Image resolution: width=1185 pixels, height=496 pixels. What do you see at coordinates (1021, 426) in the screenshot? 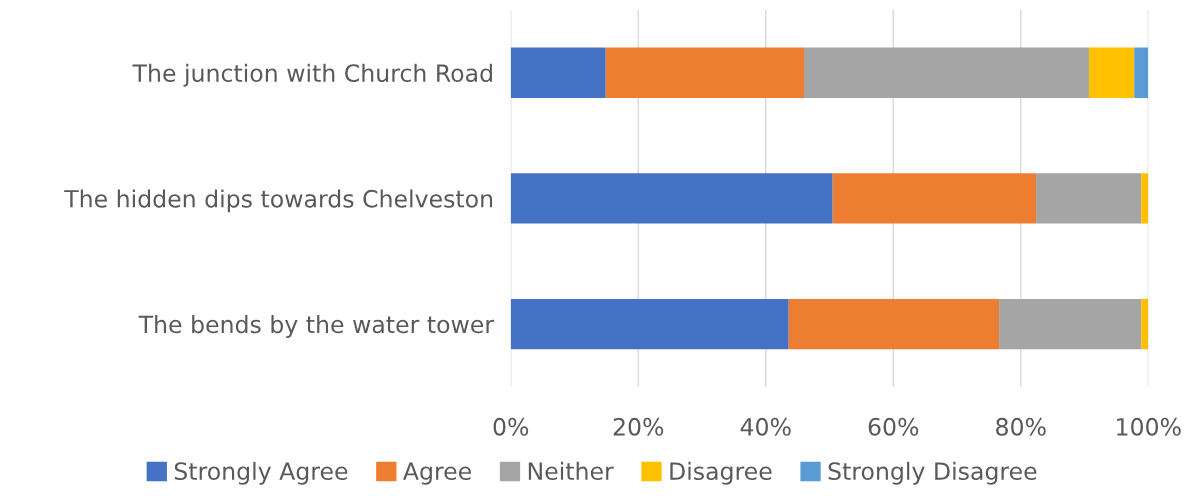
I see `x-tick-label: 80%` at bounding box center [1021, 426].